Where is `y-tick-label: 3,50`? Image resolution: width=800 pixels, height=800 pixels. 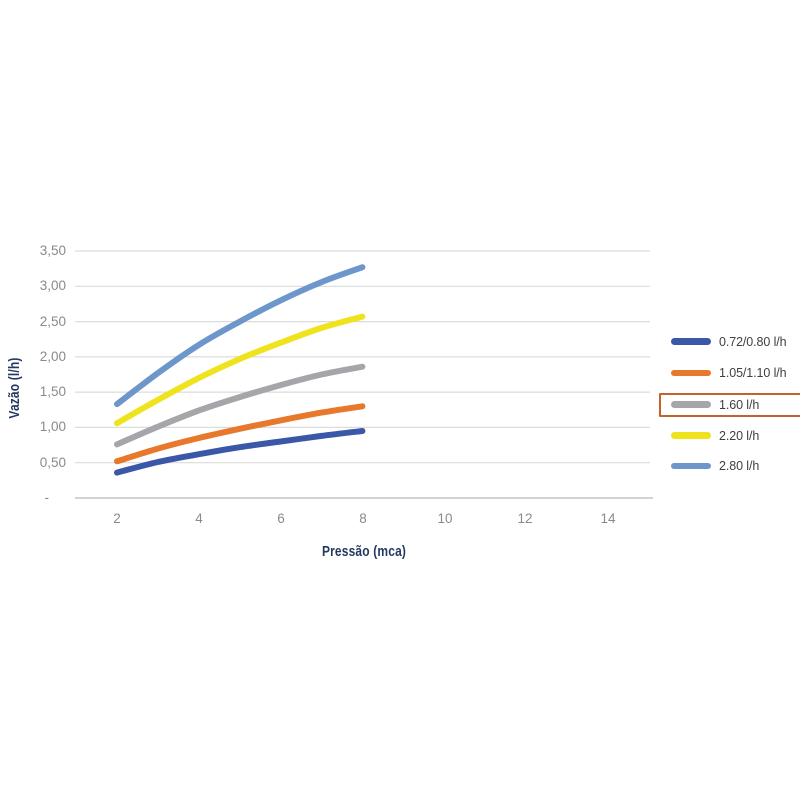
y-tick-label: 3,50 is located at coordinates (52, 250).